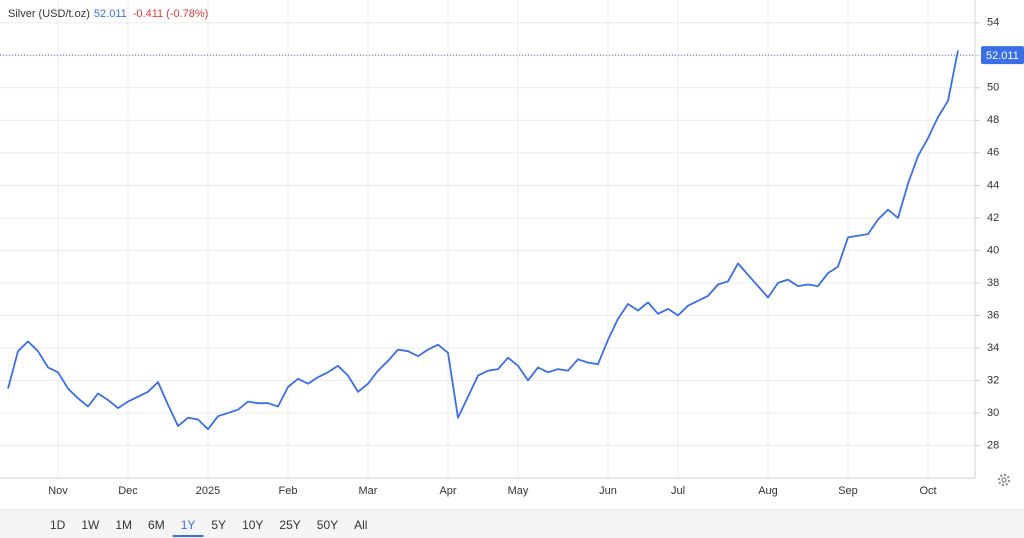 The width and height of the screenshot is (1024, 538). I want to click on range-button: 1Y, so click(188, 525).